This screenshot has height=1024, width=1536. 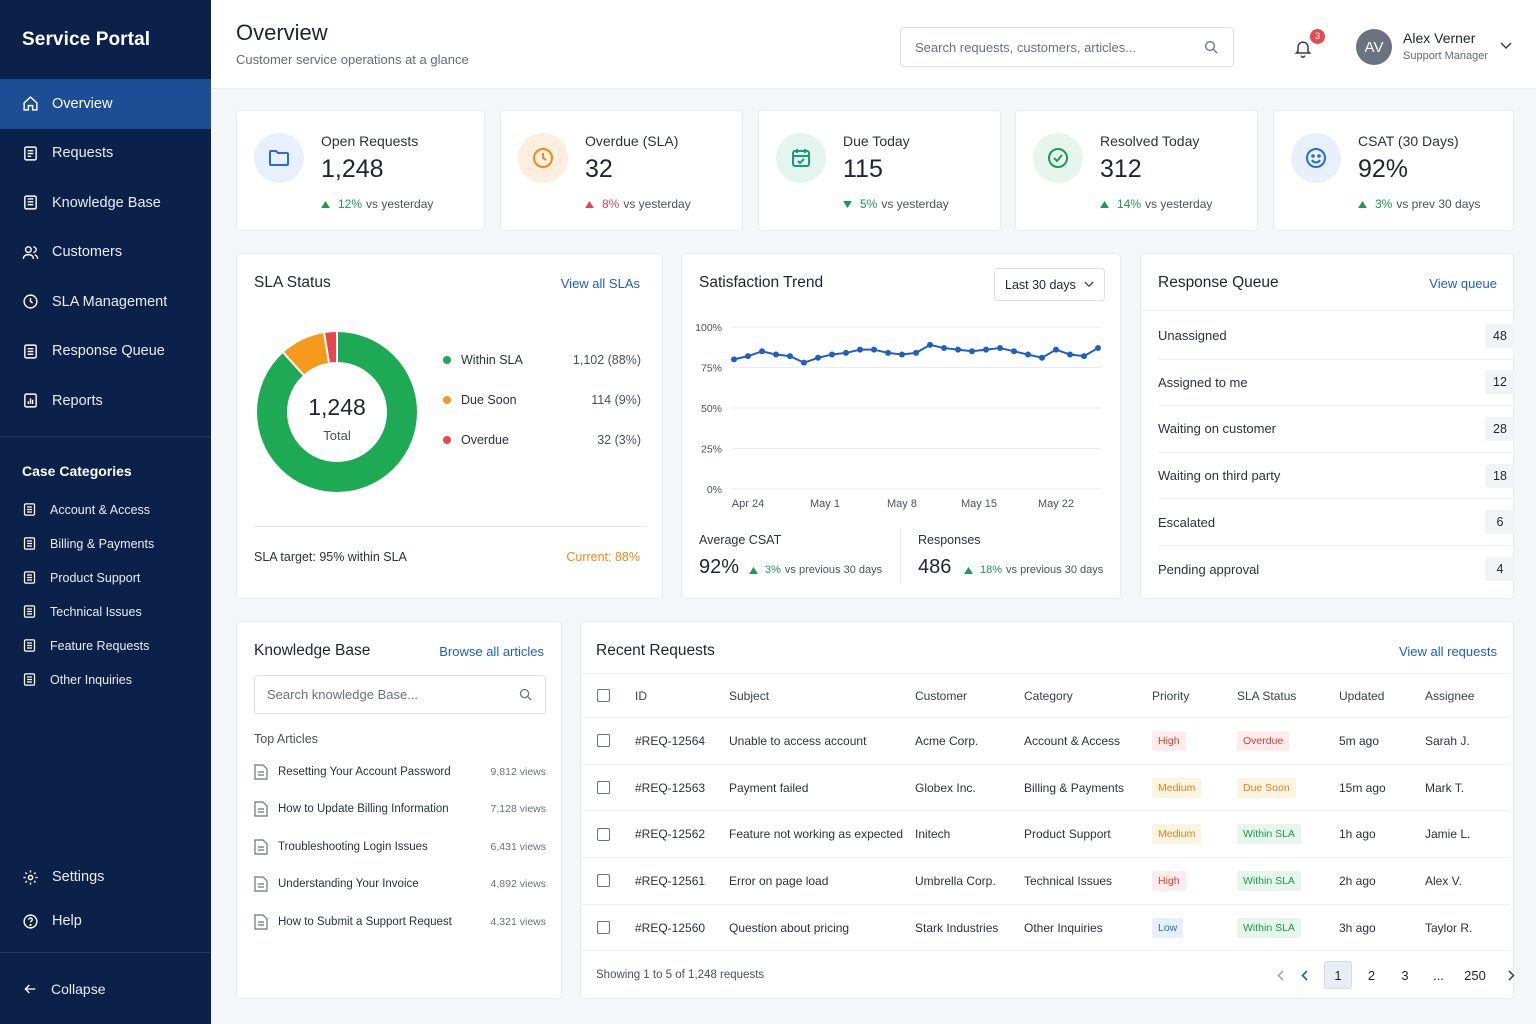 What do you see at coordinates (105, 988) in the screenshot?
I see `collapse-button: Collapse` at bounding box center [105, 988].